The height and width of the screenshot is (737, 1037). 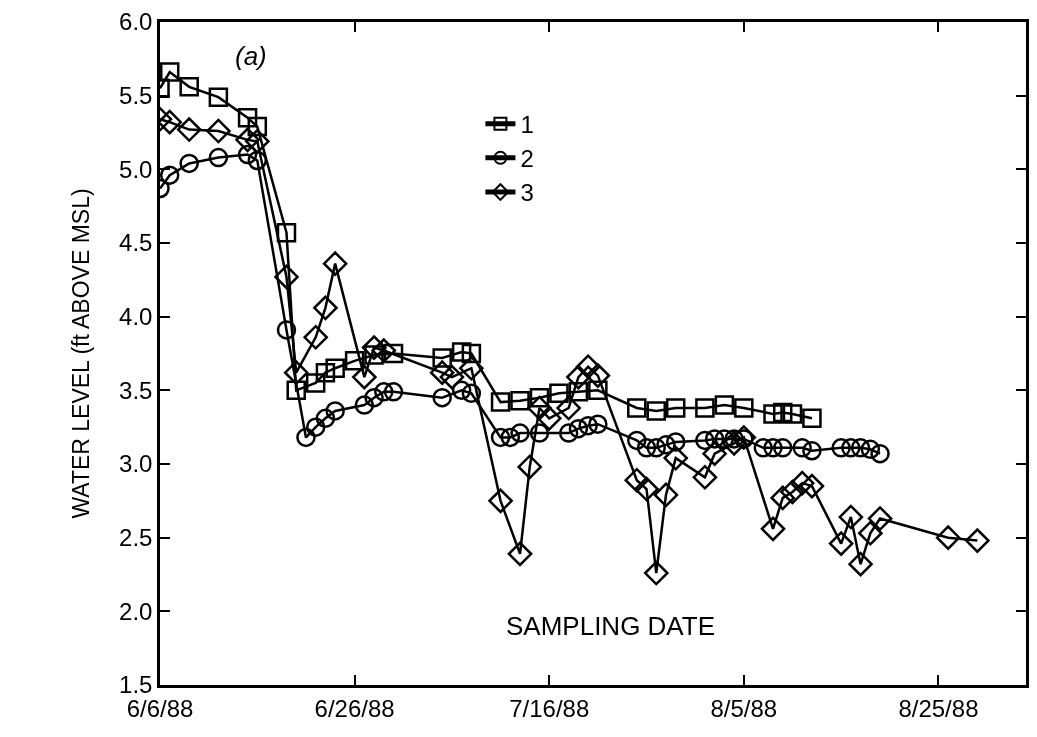 What do you see at coordinates (80, 353) in the screenshot?
I see `y-axis-title: WATER LEVEL (ft ABOVE MSL)` at bounding box center [80, 353].